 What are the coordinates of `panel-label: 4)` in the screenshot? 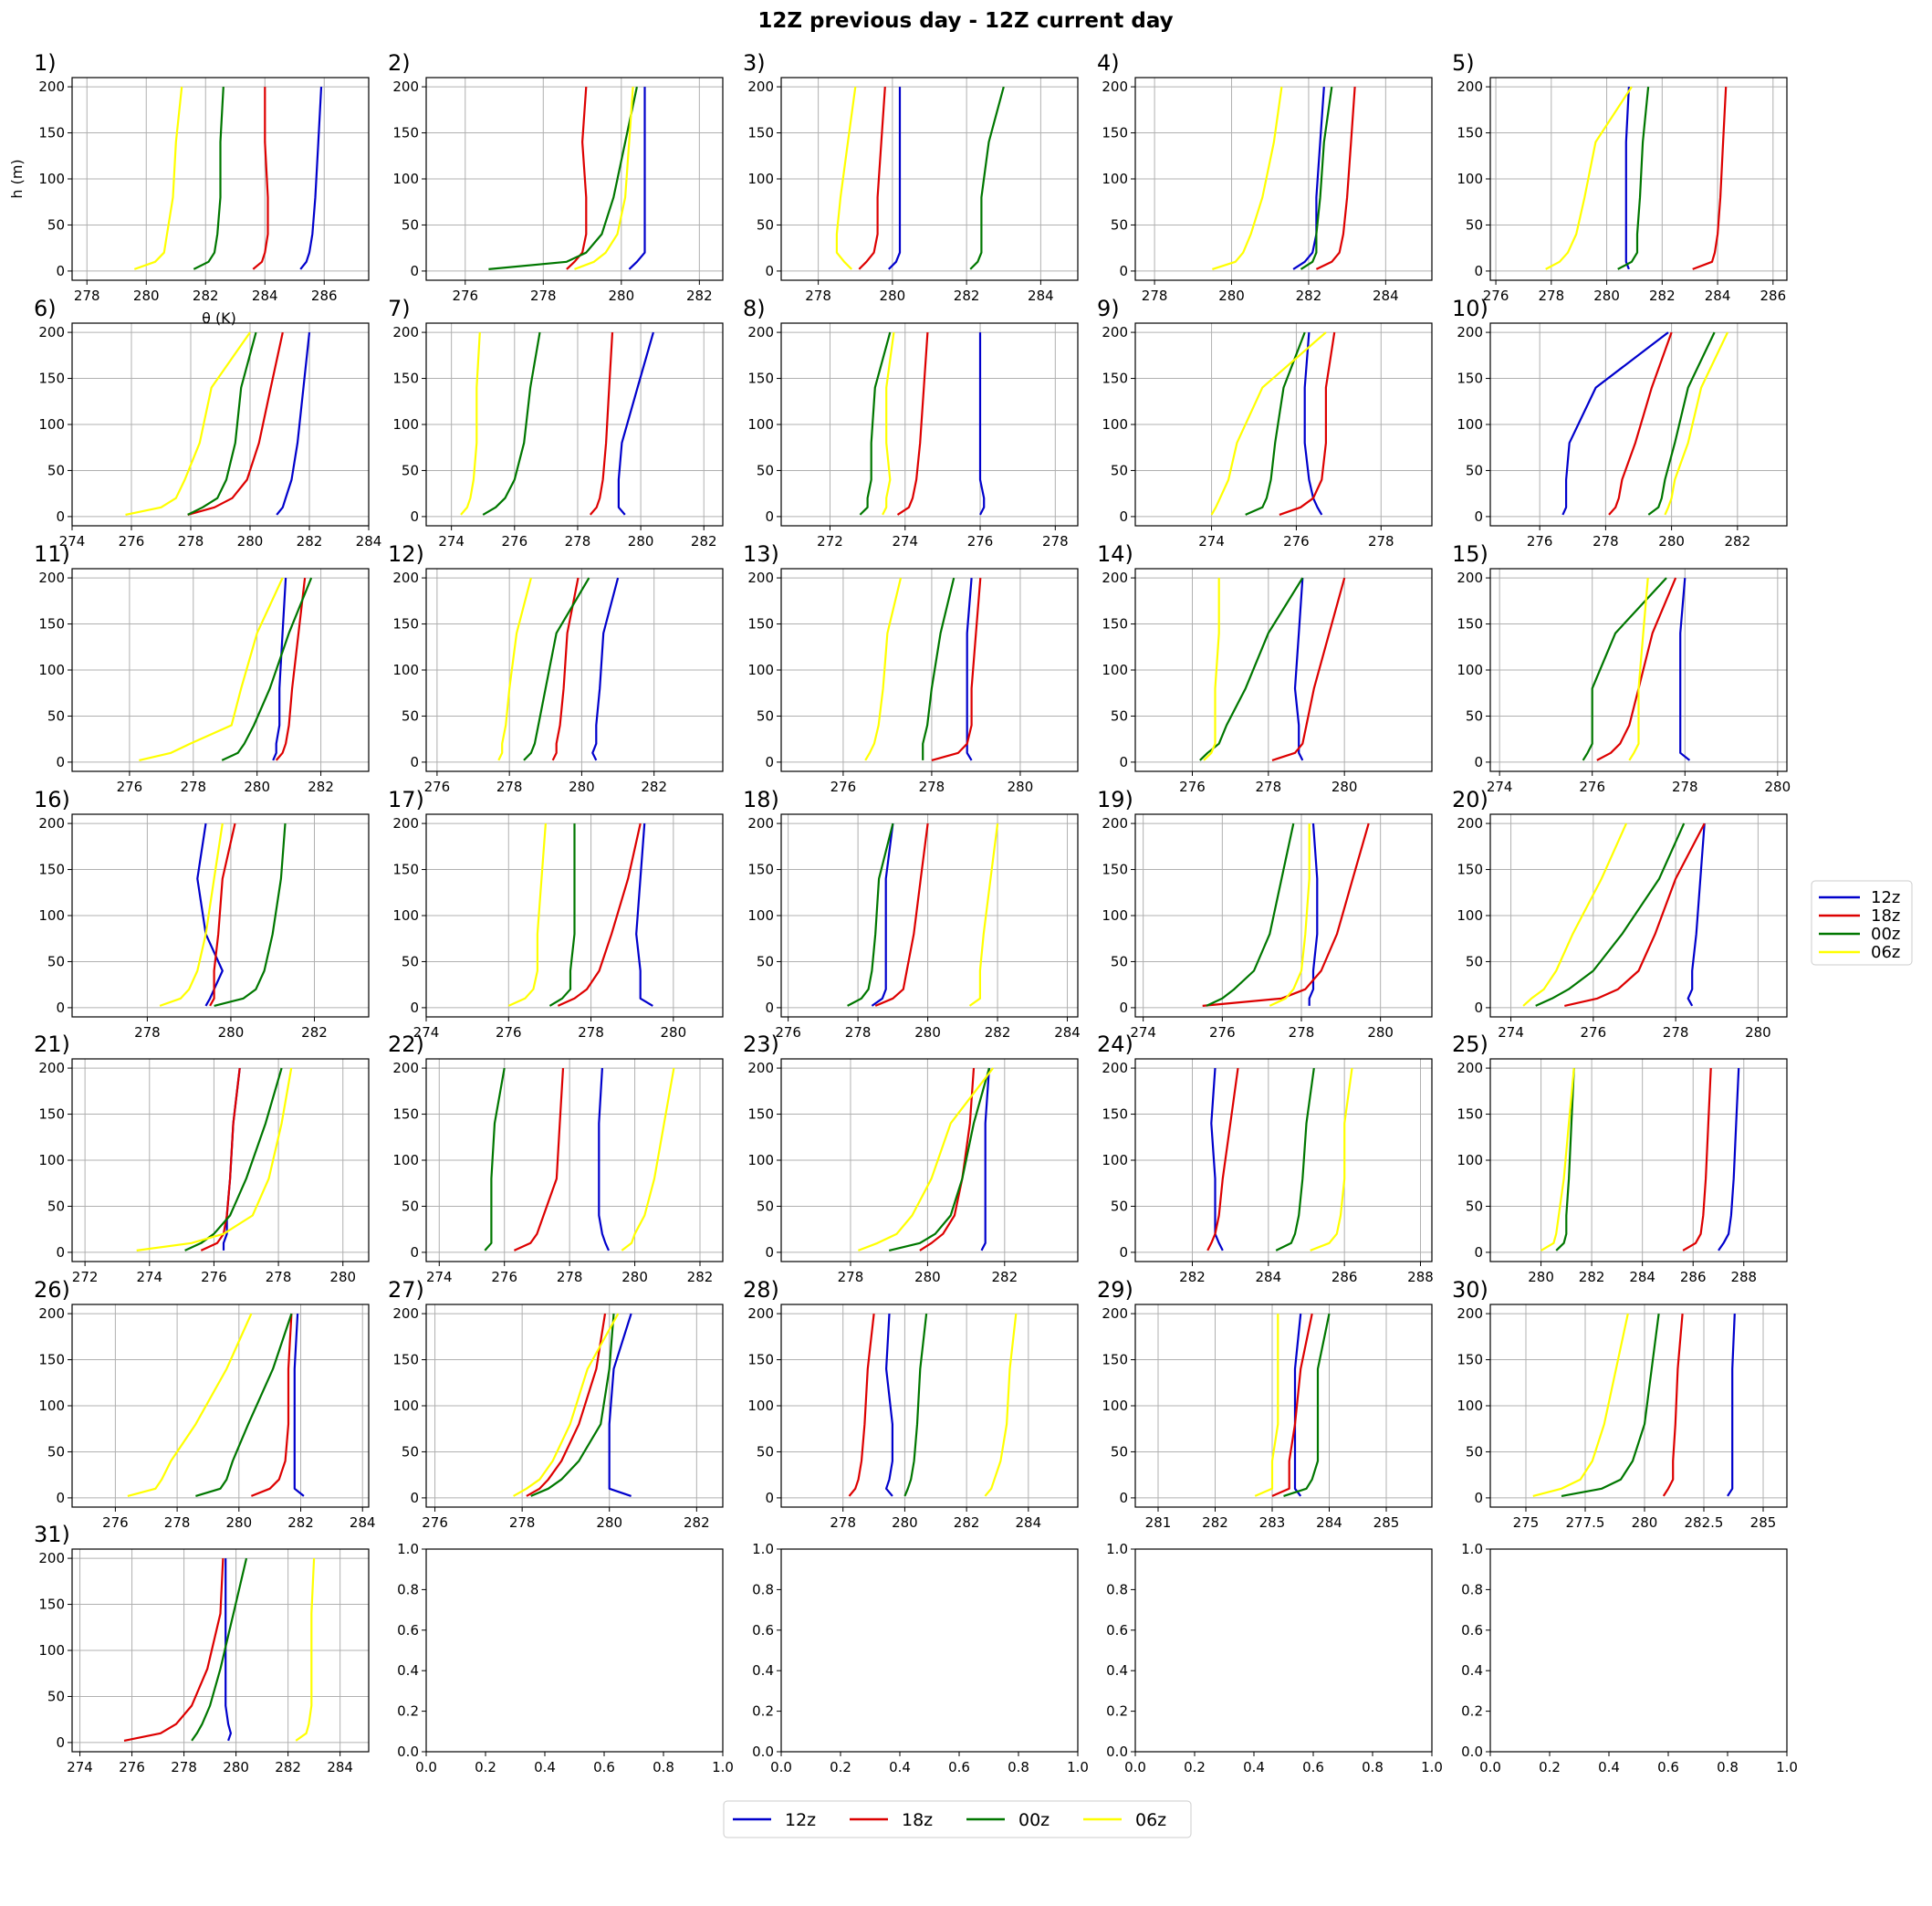 It's located at (1108, 63).